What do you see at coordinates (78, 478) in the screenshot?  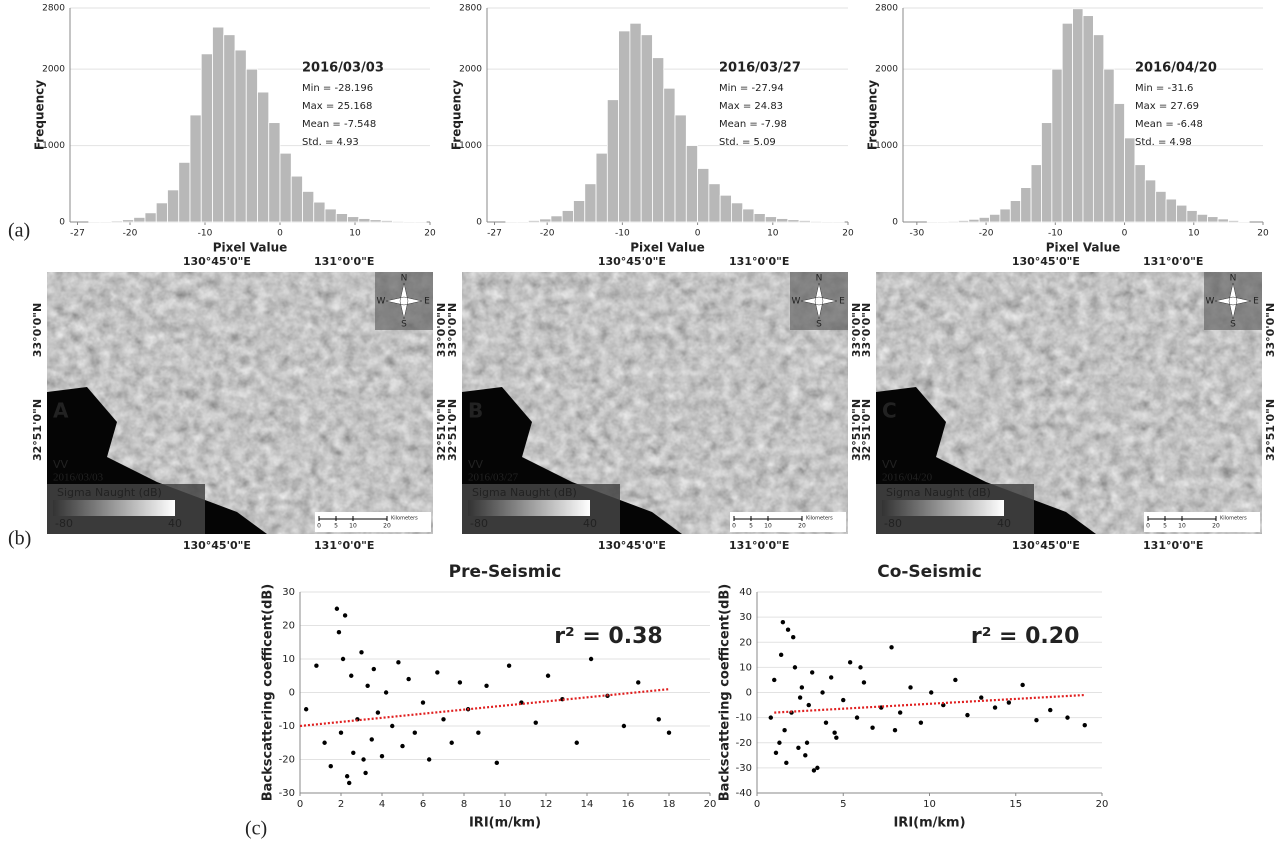 I see `date: 2016/03/03` at bounding box center [78, 478].